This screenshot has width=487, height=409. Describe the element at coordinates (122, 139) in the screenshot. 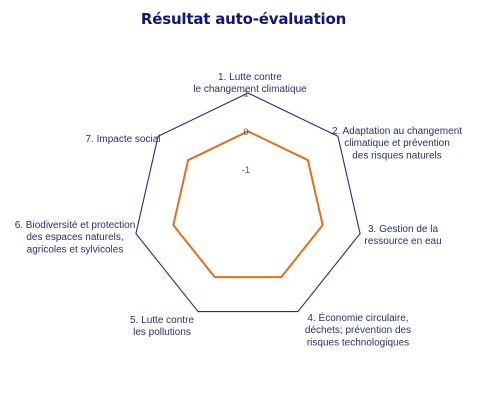

I see `axis-label: 7. Impacte social` at that location.